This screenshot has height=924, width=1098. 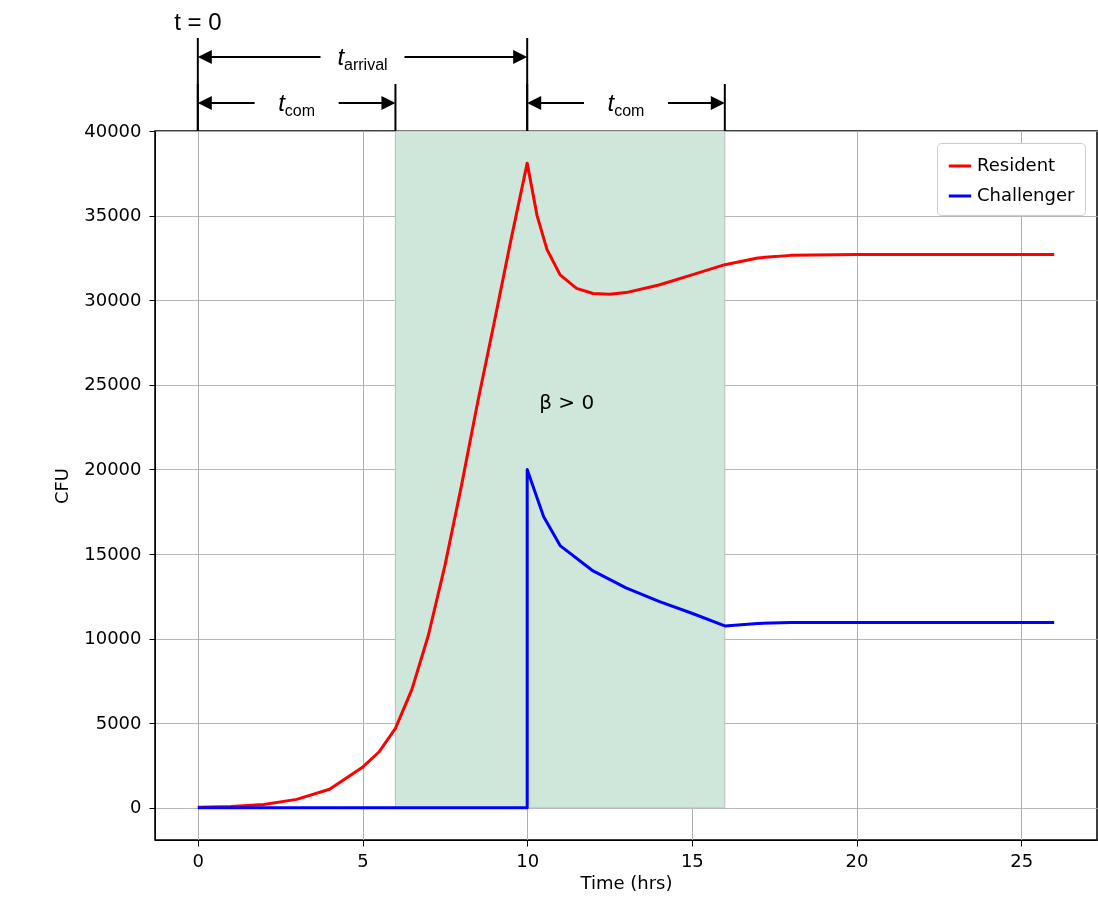 I want to click on x-tick-label: 15, so click(x=692, y=860).